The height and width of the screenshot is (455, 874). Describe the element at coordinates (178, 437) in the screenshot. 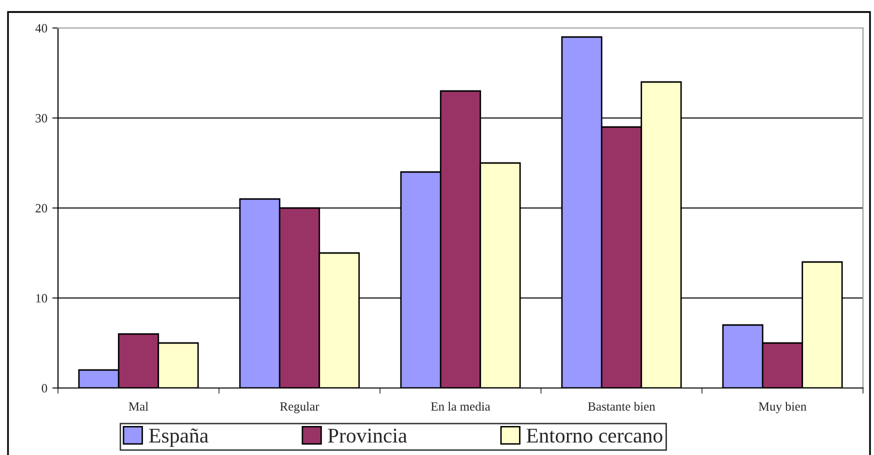

I see `legend-label: España` at that location.